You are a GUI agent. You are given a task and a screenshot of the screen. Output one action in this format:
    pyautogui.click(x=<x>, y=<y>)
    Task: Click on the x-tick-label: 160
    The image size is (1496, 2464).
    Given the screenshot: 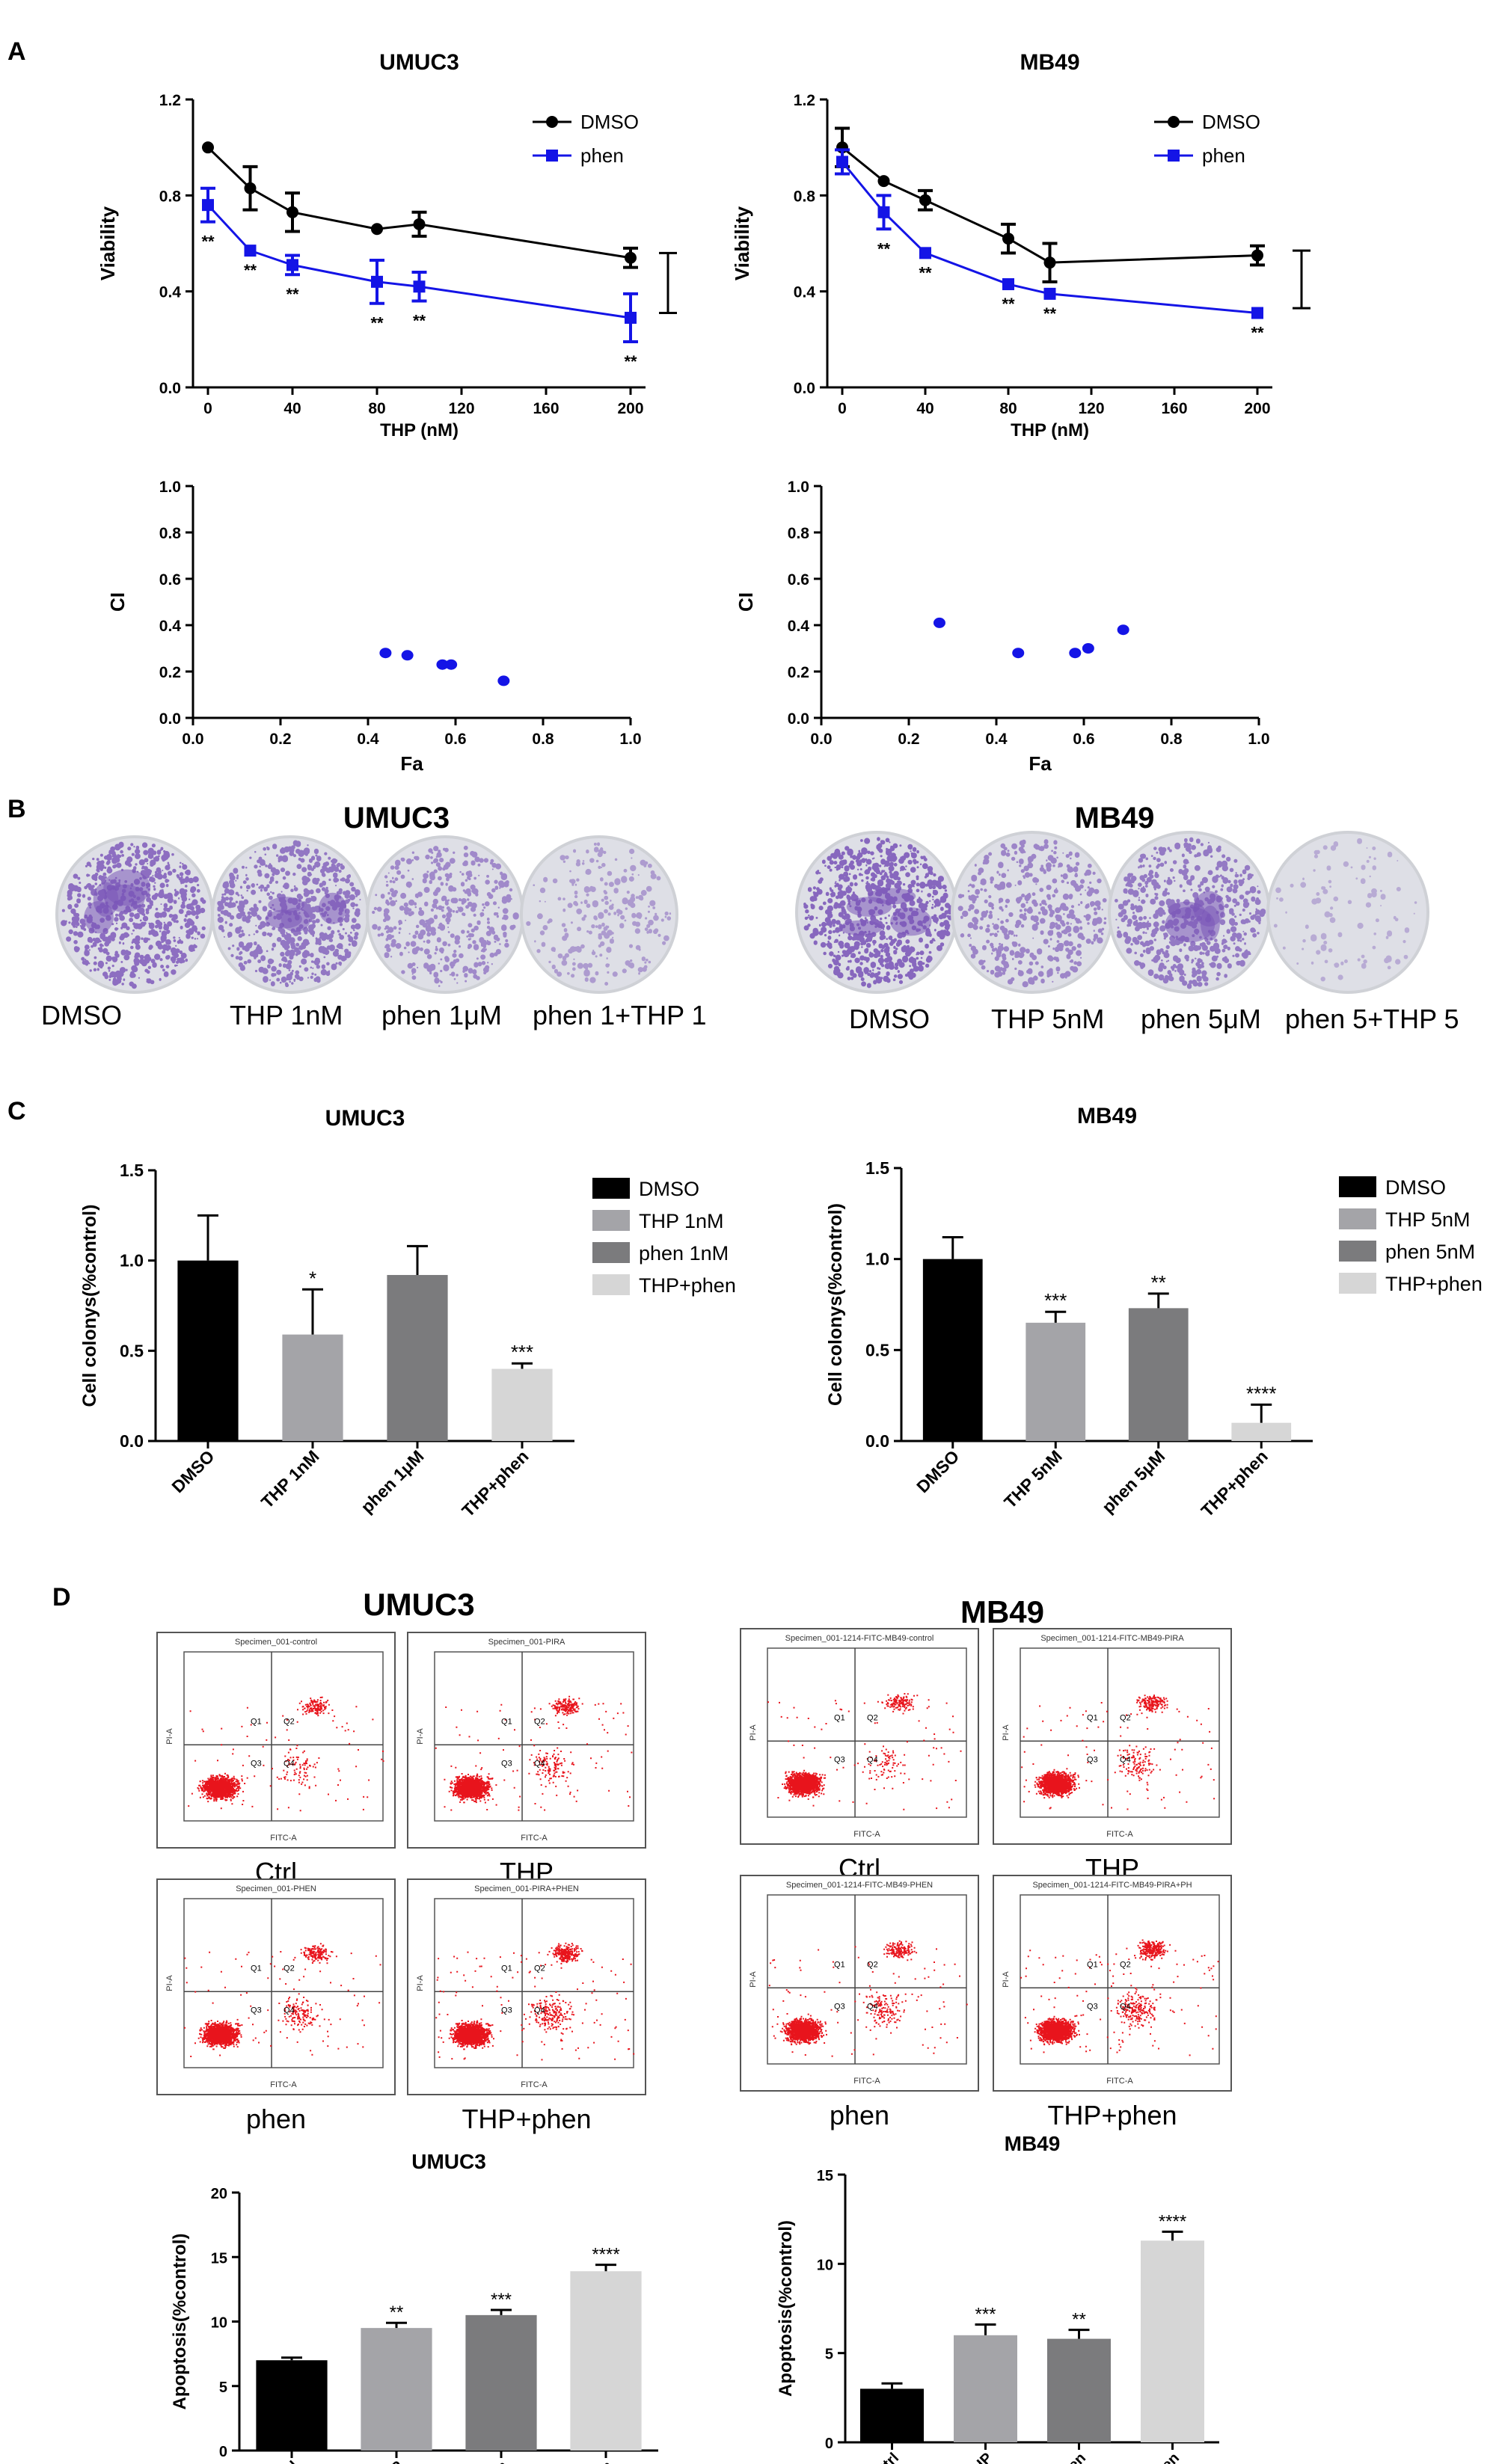 What is the action you would take?
    pyautogui.click(x=1174, y=408)
    